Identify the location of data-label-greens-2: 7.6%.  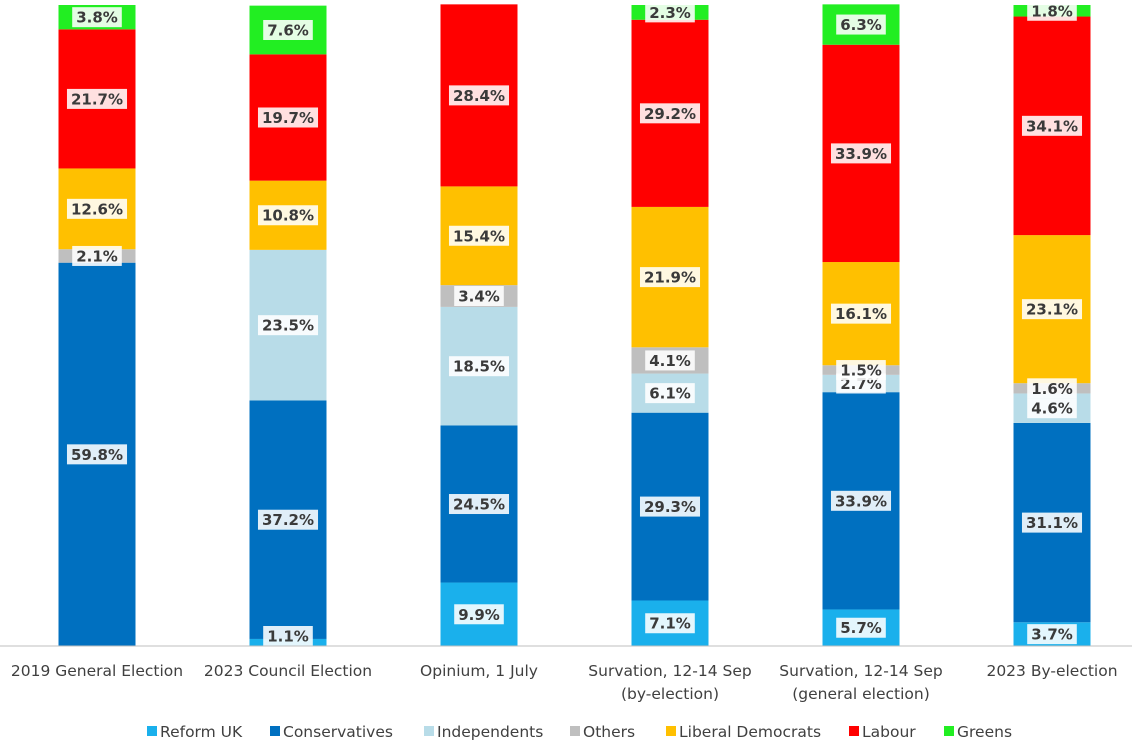
(288, 30).